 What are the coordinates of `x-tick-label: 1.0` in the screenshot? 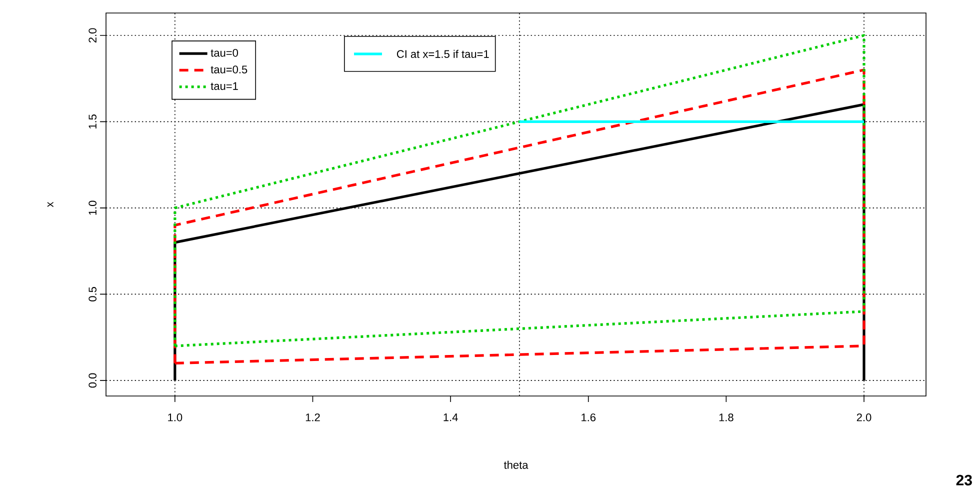 It's located at (175, 418).